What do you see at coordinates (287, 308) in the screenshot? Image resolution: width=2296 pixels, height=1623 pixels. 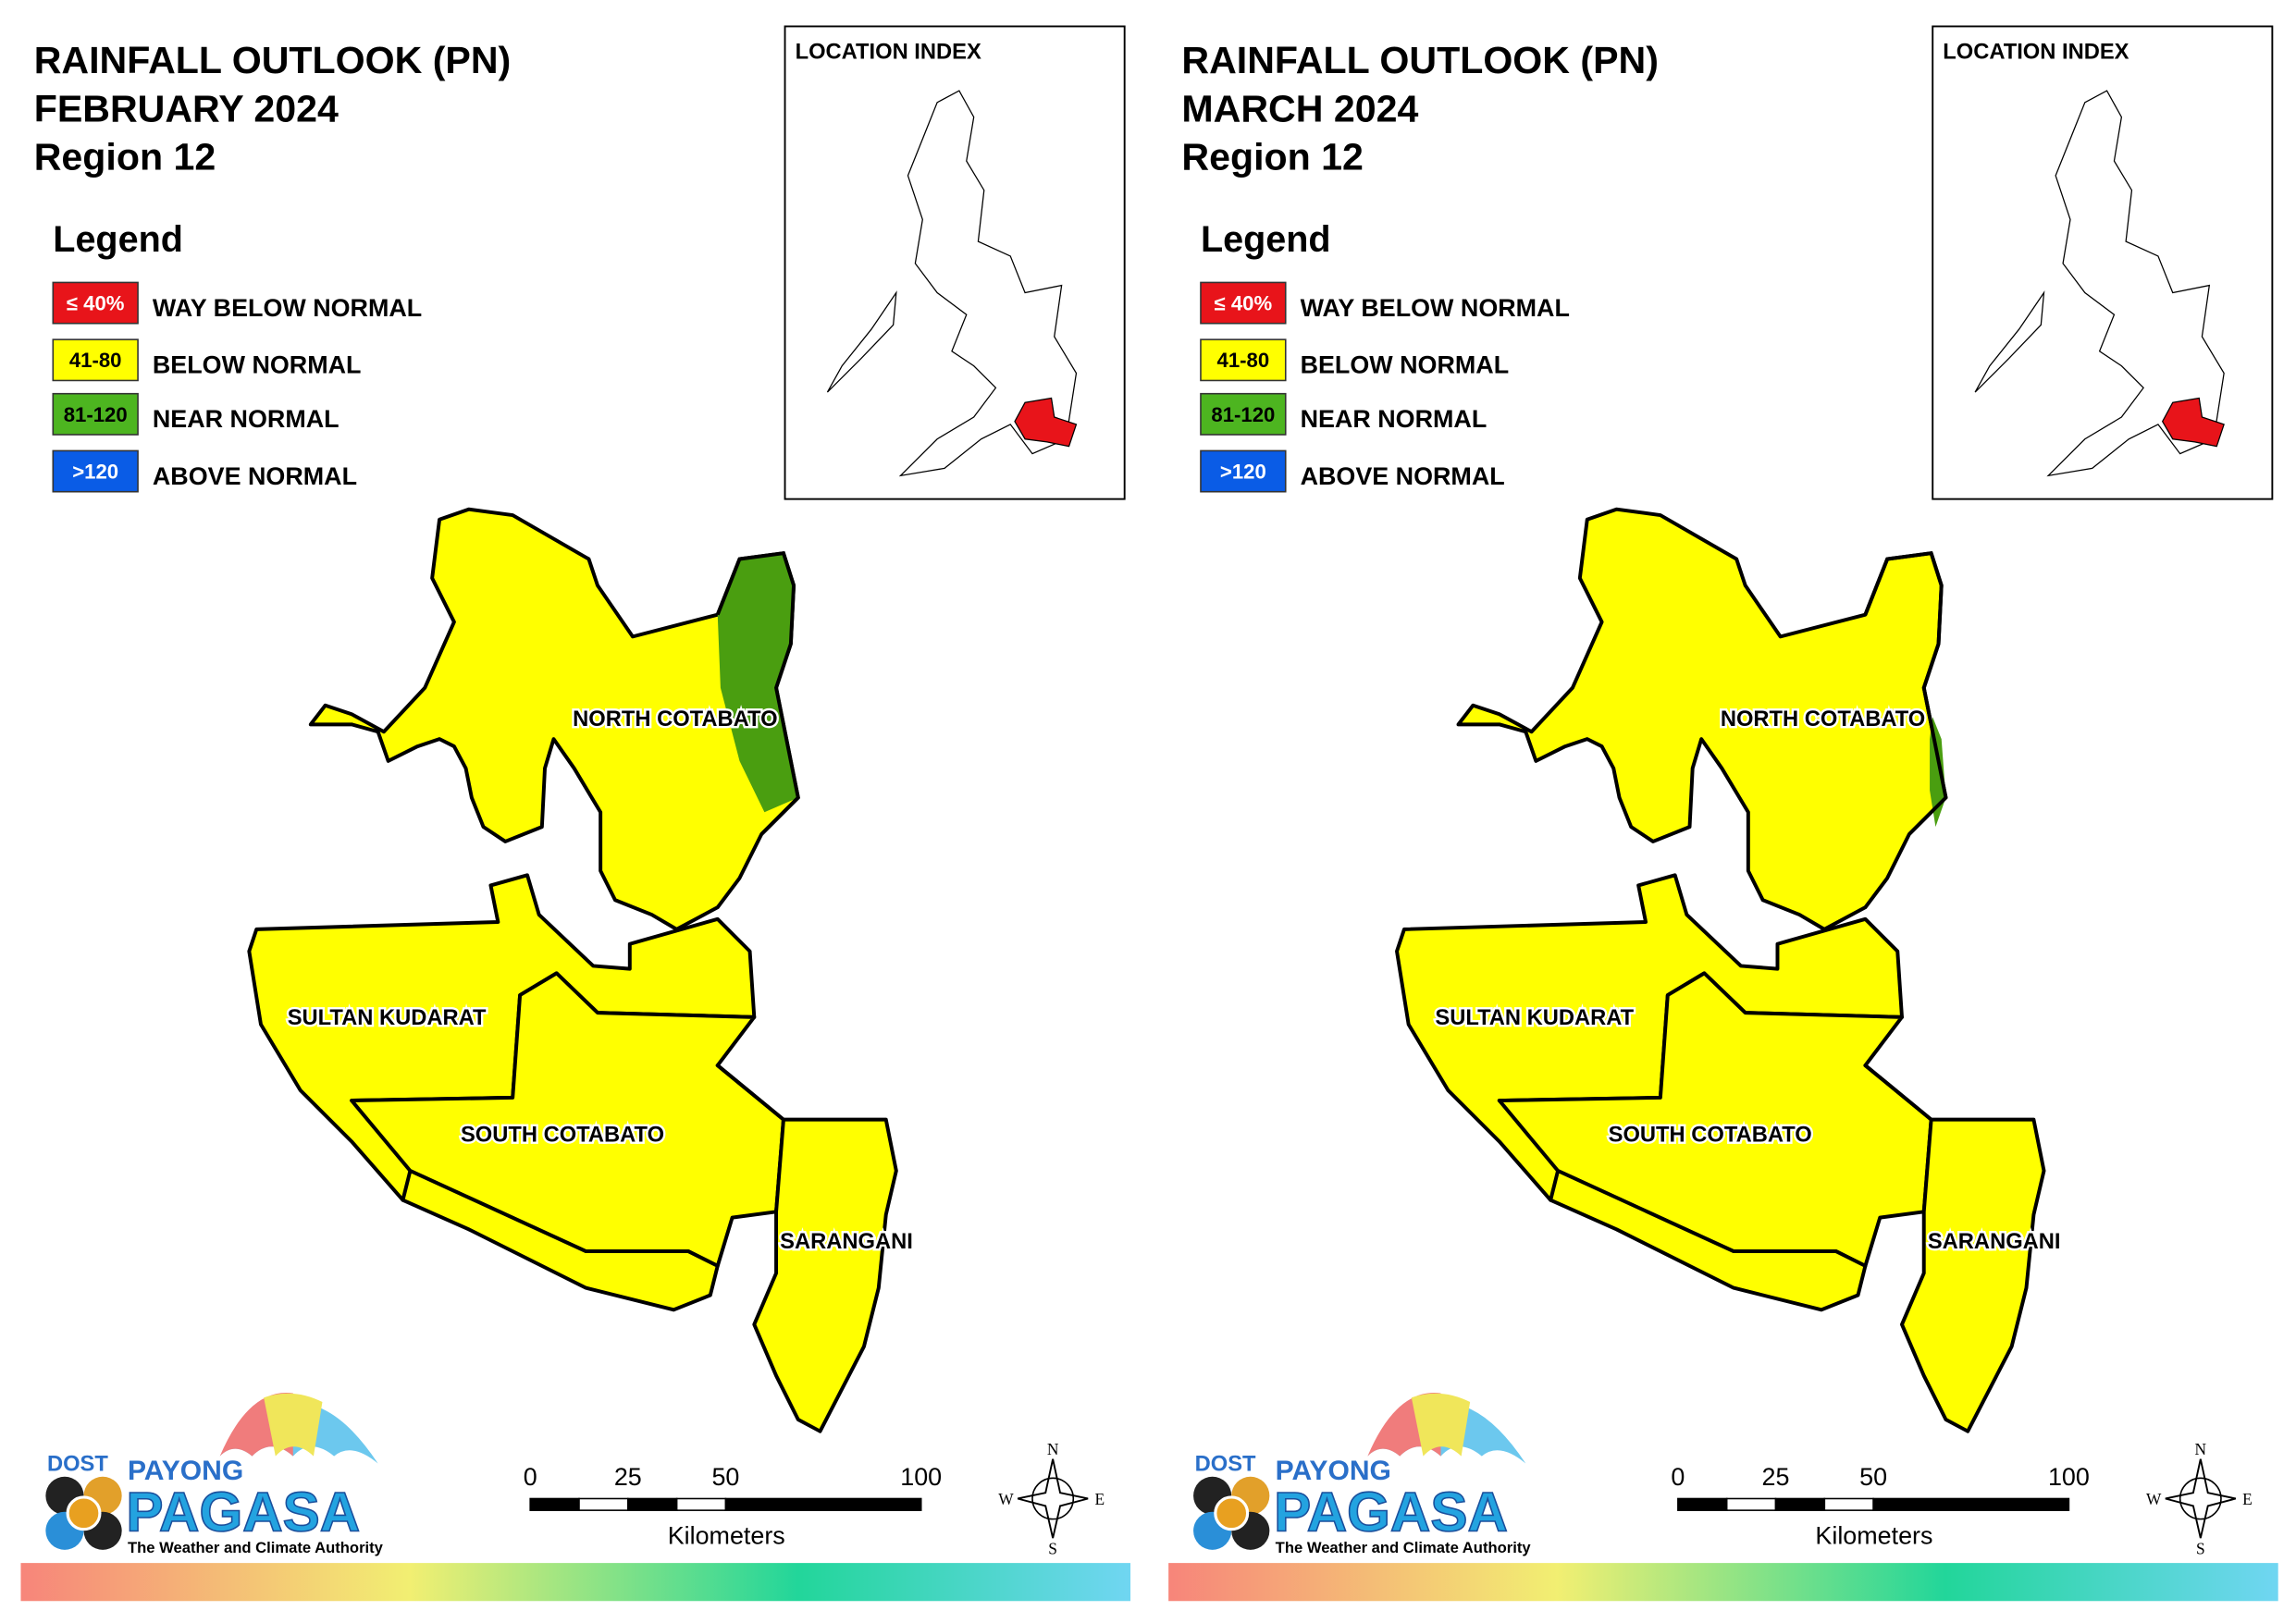 I see `legend-label: WAY BELOW NORMAL` at bounding box center [287, 308].